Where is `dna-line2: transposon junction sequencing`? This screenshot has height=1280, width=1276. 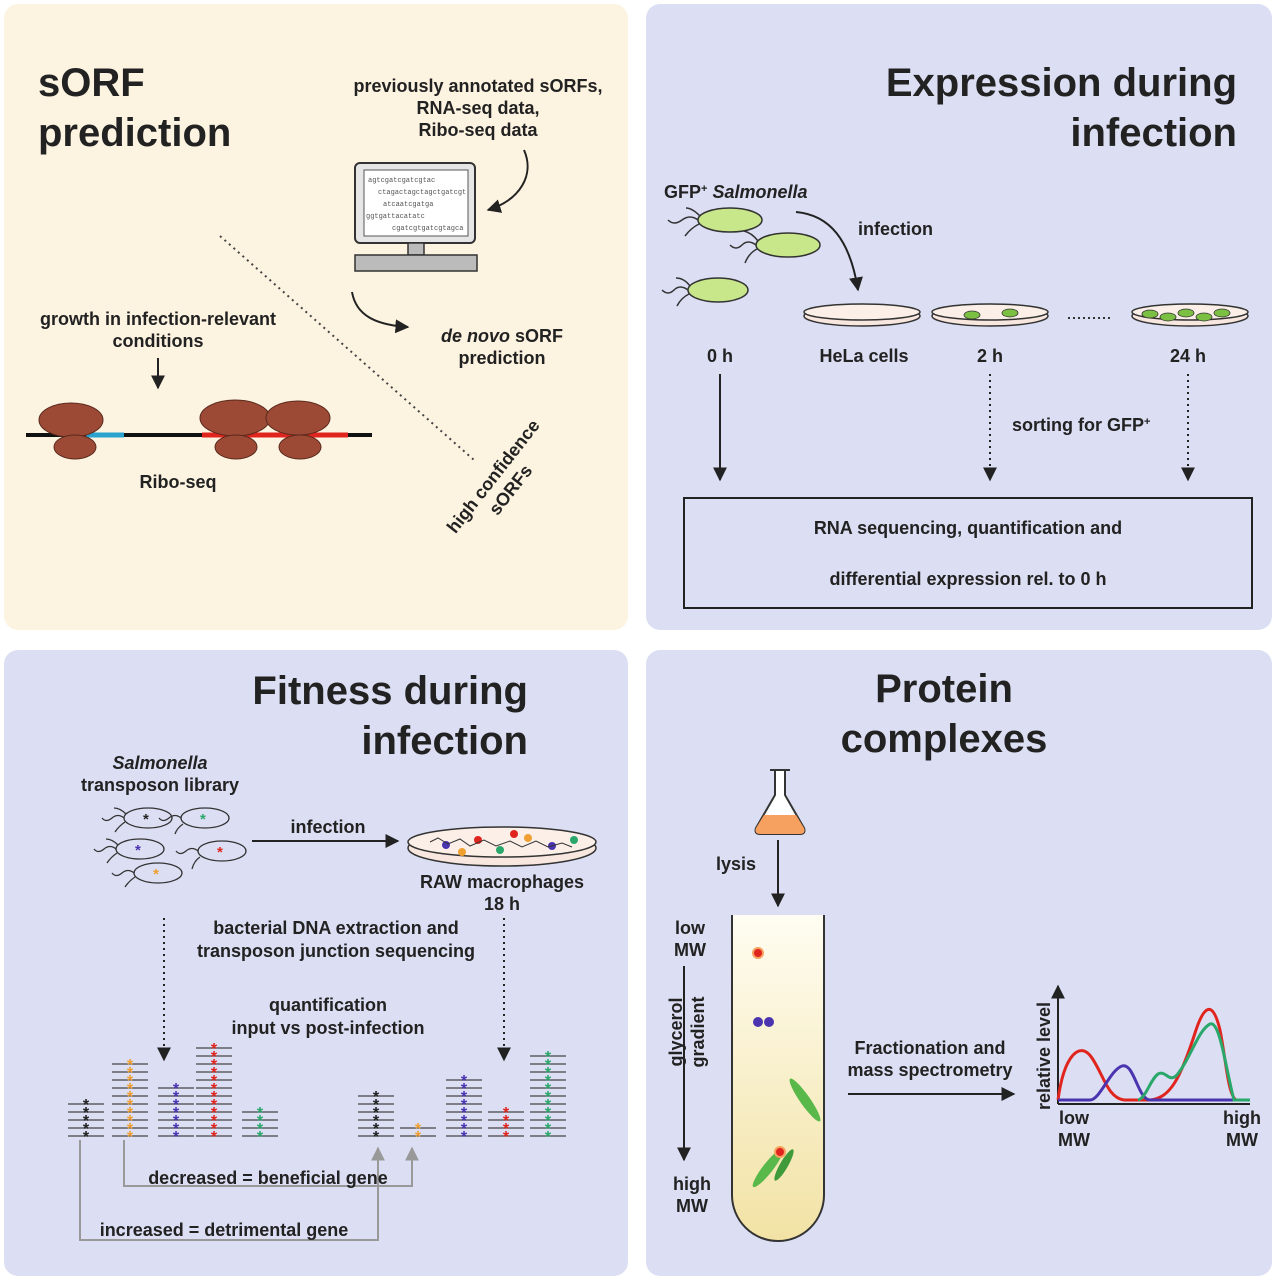 dna-line2: transposon junction sequencing is located at coordinates (336, 951).